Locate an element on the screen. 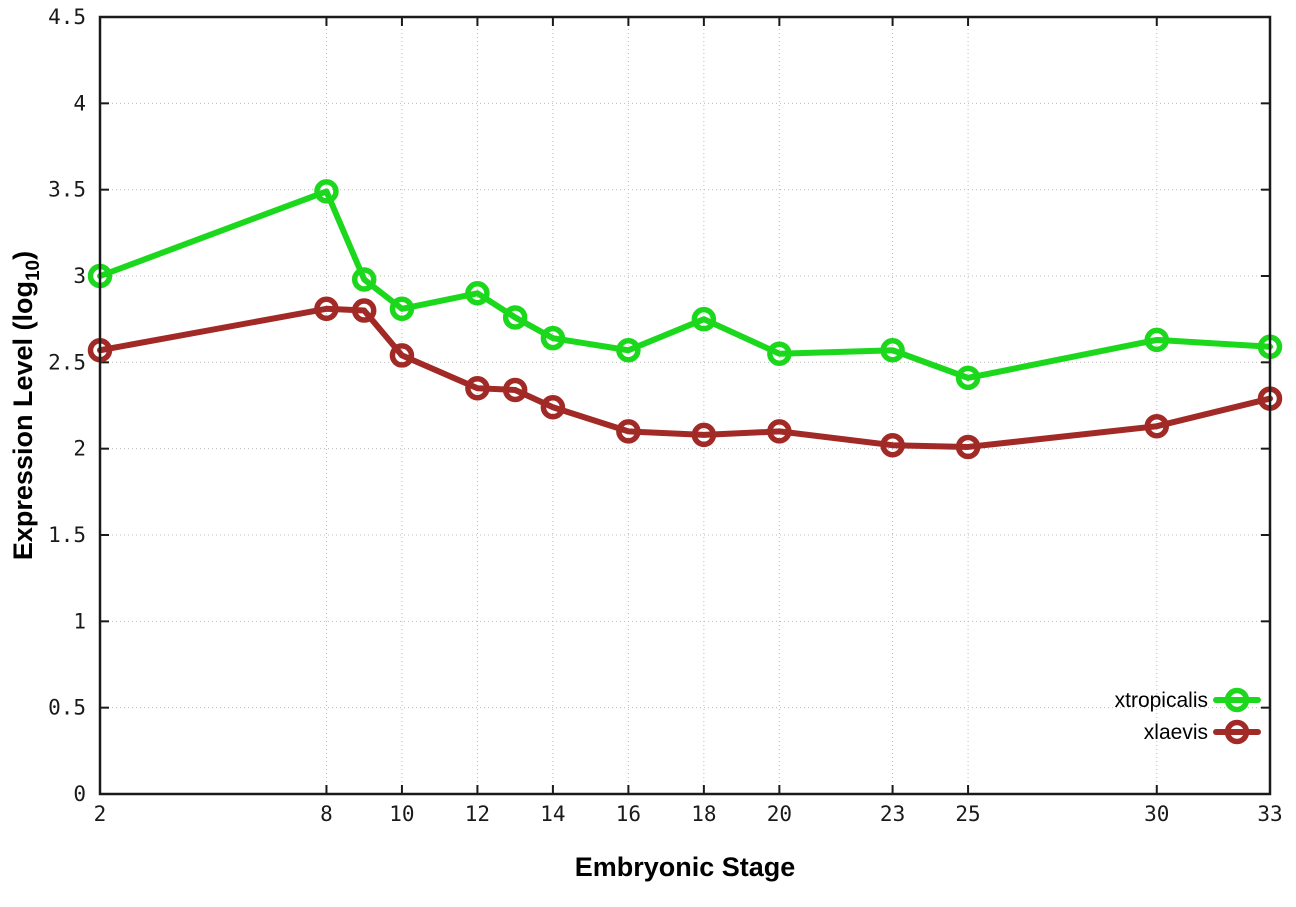 The height and width of the screenshot is (907, 1296). y-tick-label: 1 is located at coordinates (79, 621).